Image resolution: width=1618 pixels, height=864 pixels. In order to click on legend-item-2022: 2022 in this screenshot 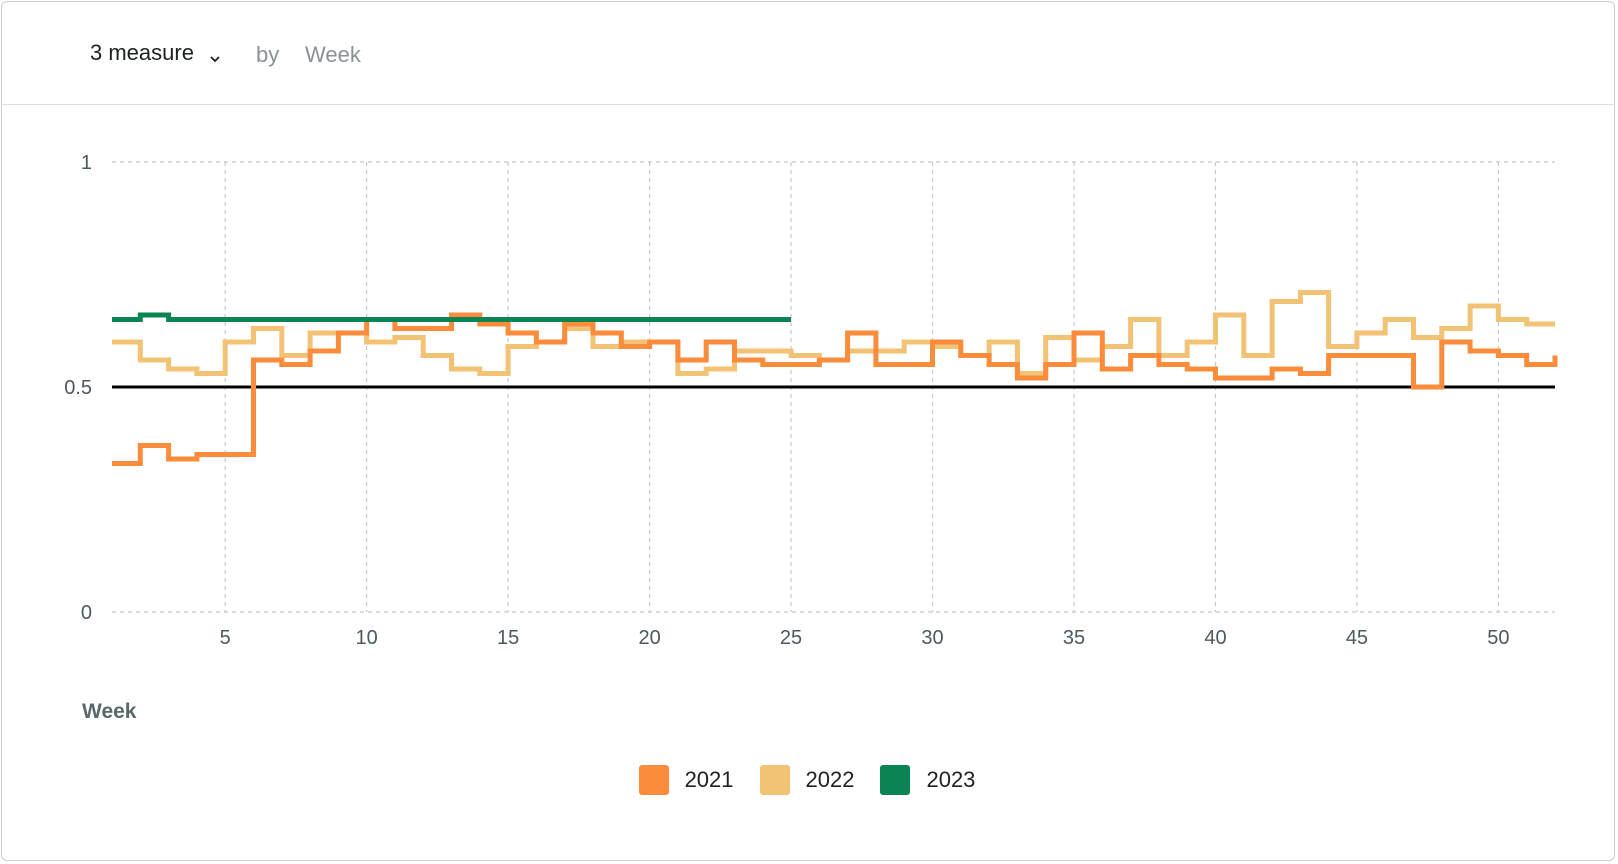, I will do `click(807, 780)`.